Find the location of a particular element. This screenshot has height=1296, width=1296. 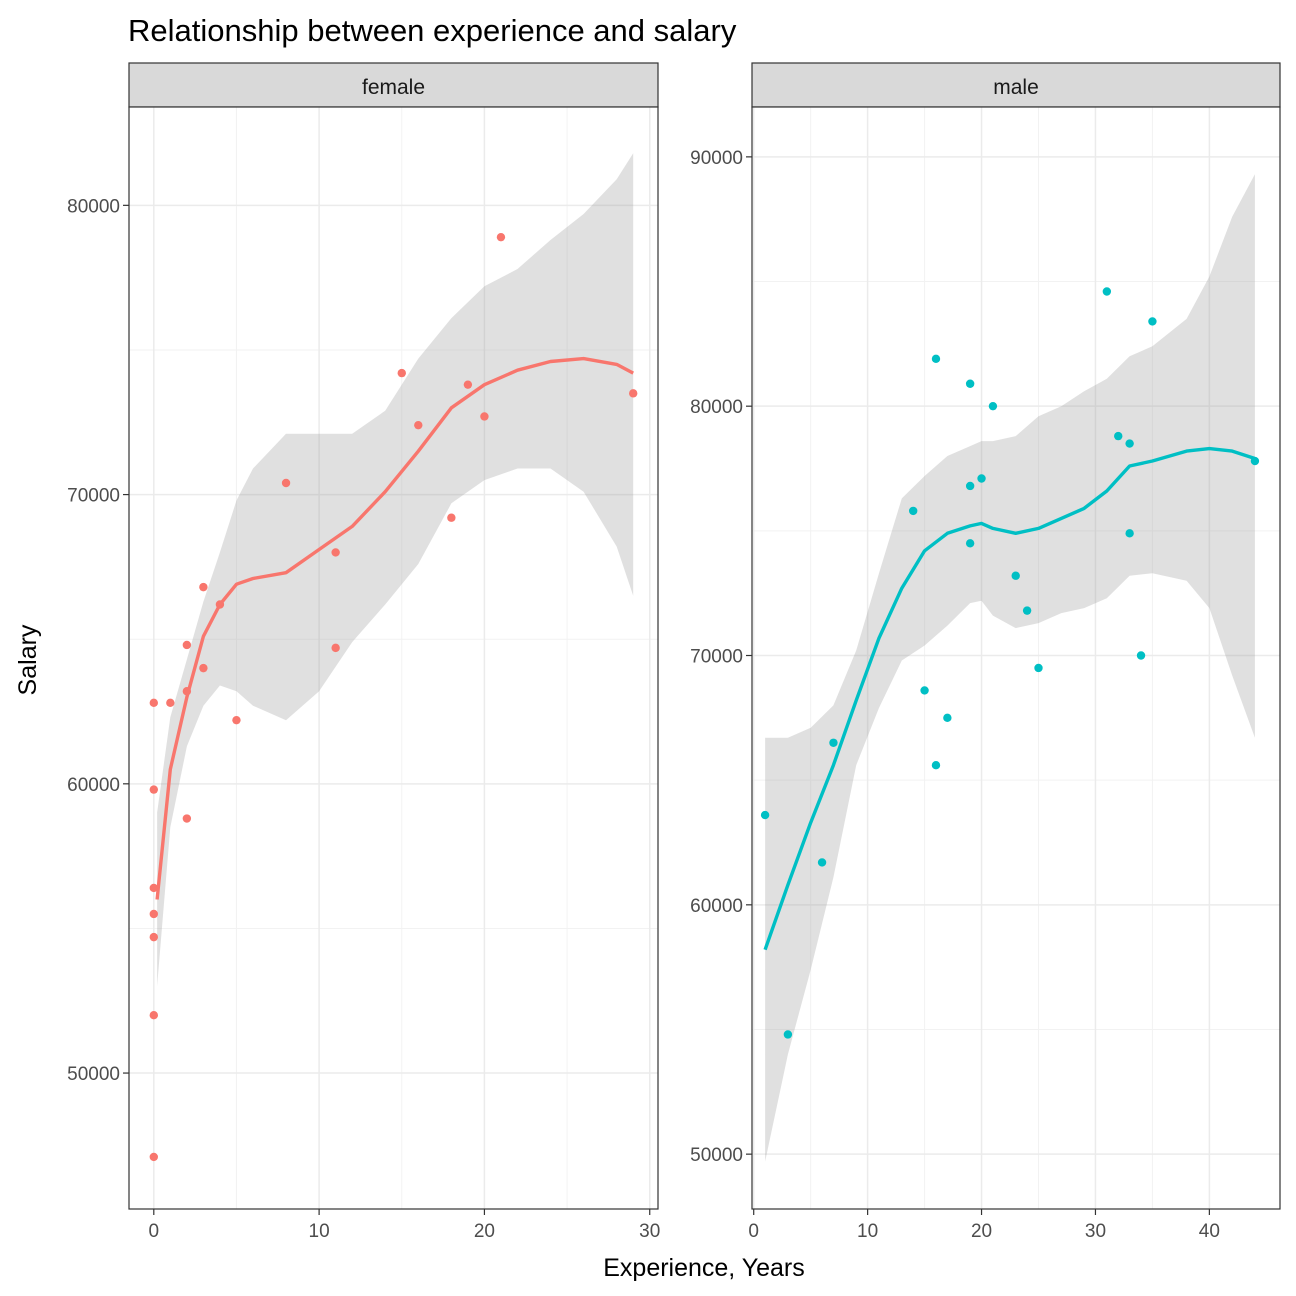

smooth-line is located at coordinates (1009, 698).